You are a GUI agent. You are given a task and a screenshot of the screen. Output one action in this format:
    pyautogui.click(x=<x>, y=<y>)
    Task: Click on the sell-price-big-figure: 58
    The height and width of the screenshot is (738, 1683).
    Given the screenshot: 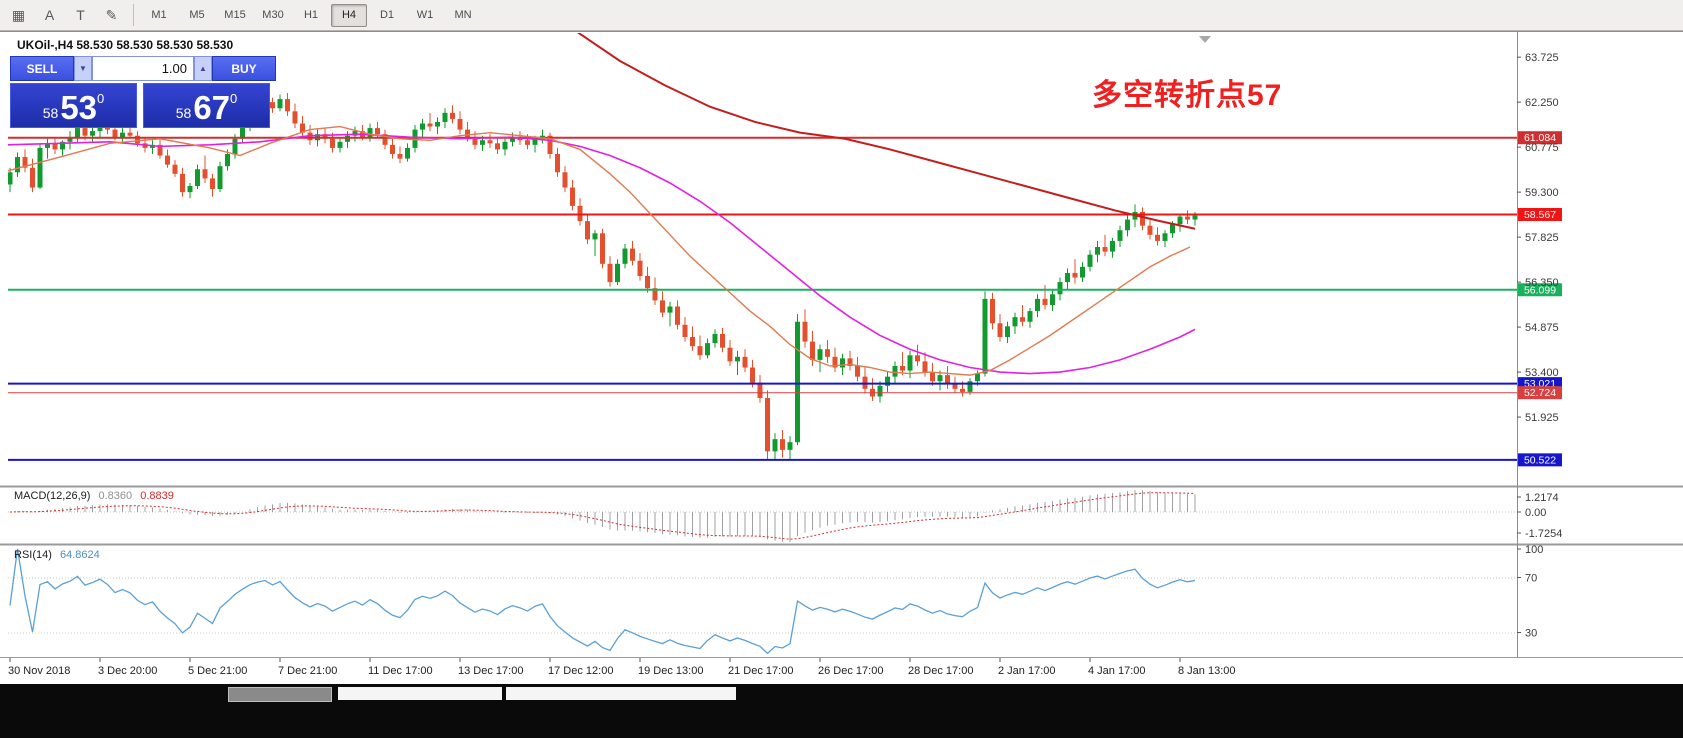 What is the action you would take?
    pyautogui.click(x=50, y=113)
    